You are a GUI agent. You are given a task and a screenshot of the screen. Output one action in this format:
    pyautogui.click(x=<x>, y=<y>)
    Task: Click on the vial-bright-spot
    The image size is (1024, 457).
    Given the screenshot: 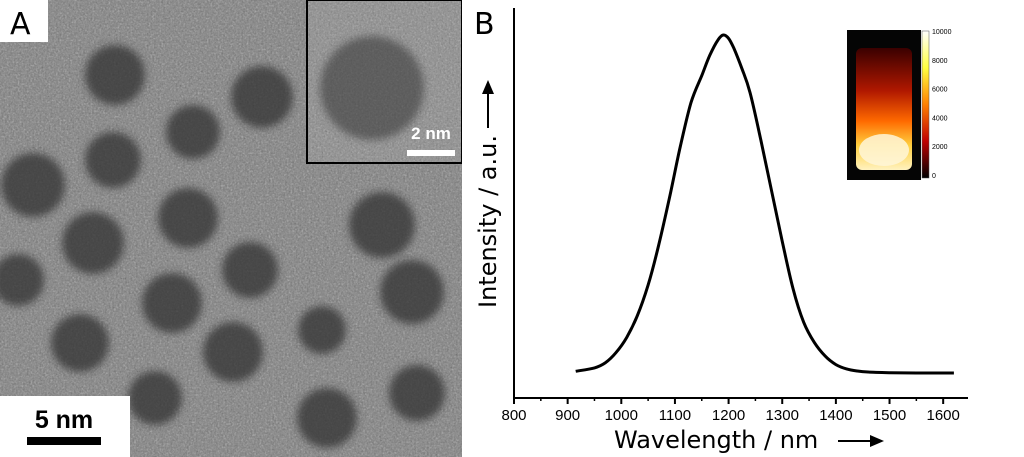 What is the action you would take?
    pyautogui.click(x=884, y=150)
    